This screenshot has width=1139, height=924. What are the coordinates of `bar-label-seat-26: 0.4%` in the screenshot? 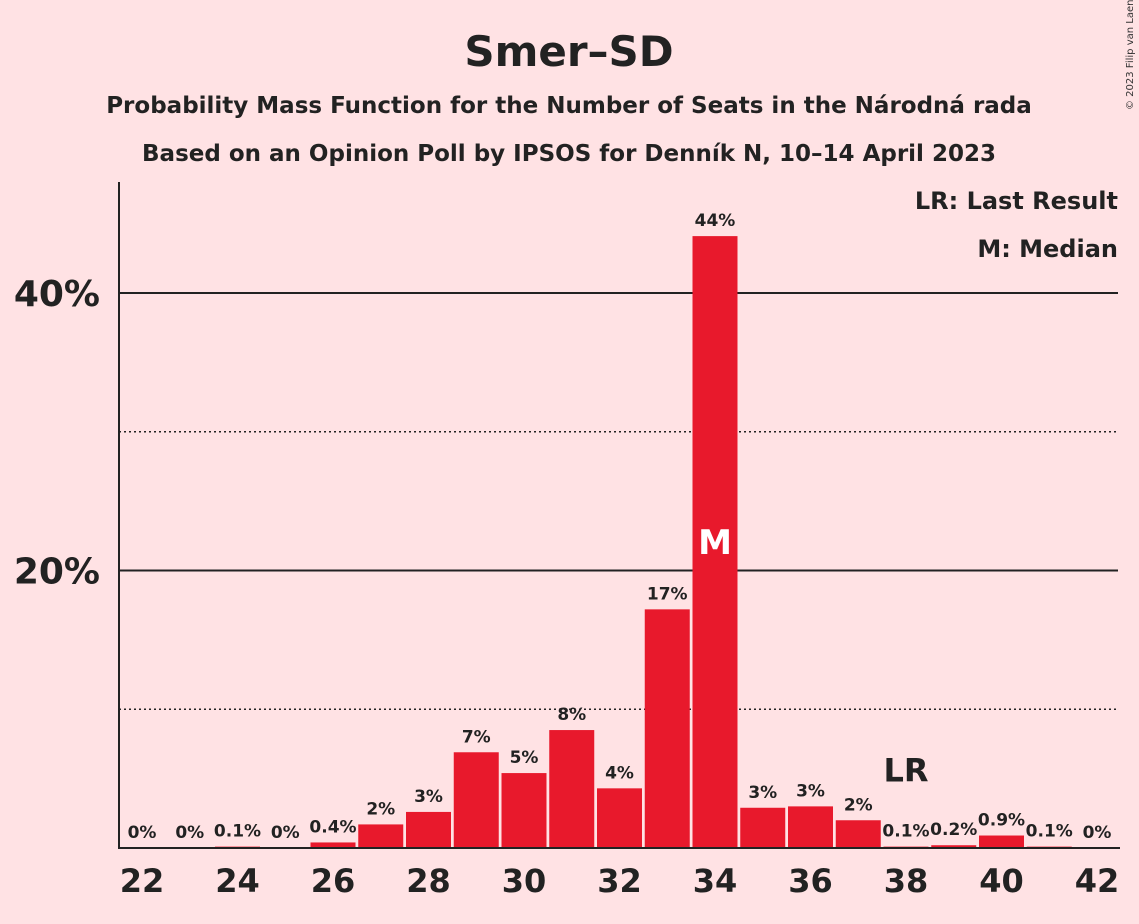 It's located at (332, 827).